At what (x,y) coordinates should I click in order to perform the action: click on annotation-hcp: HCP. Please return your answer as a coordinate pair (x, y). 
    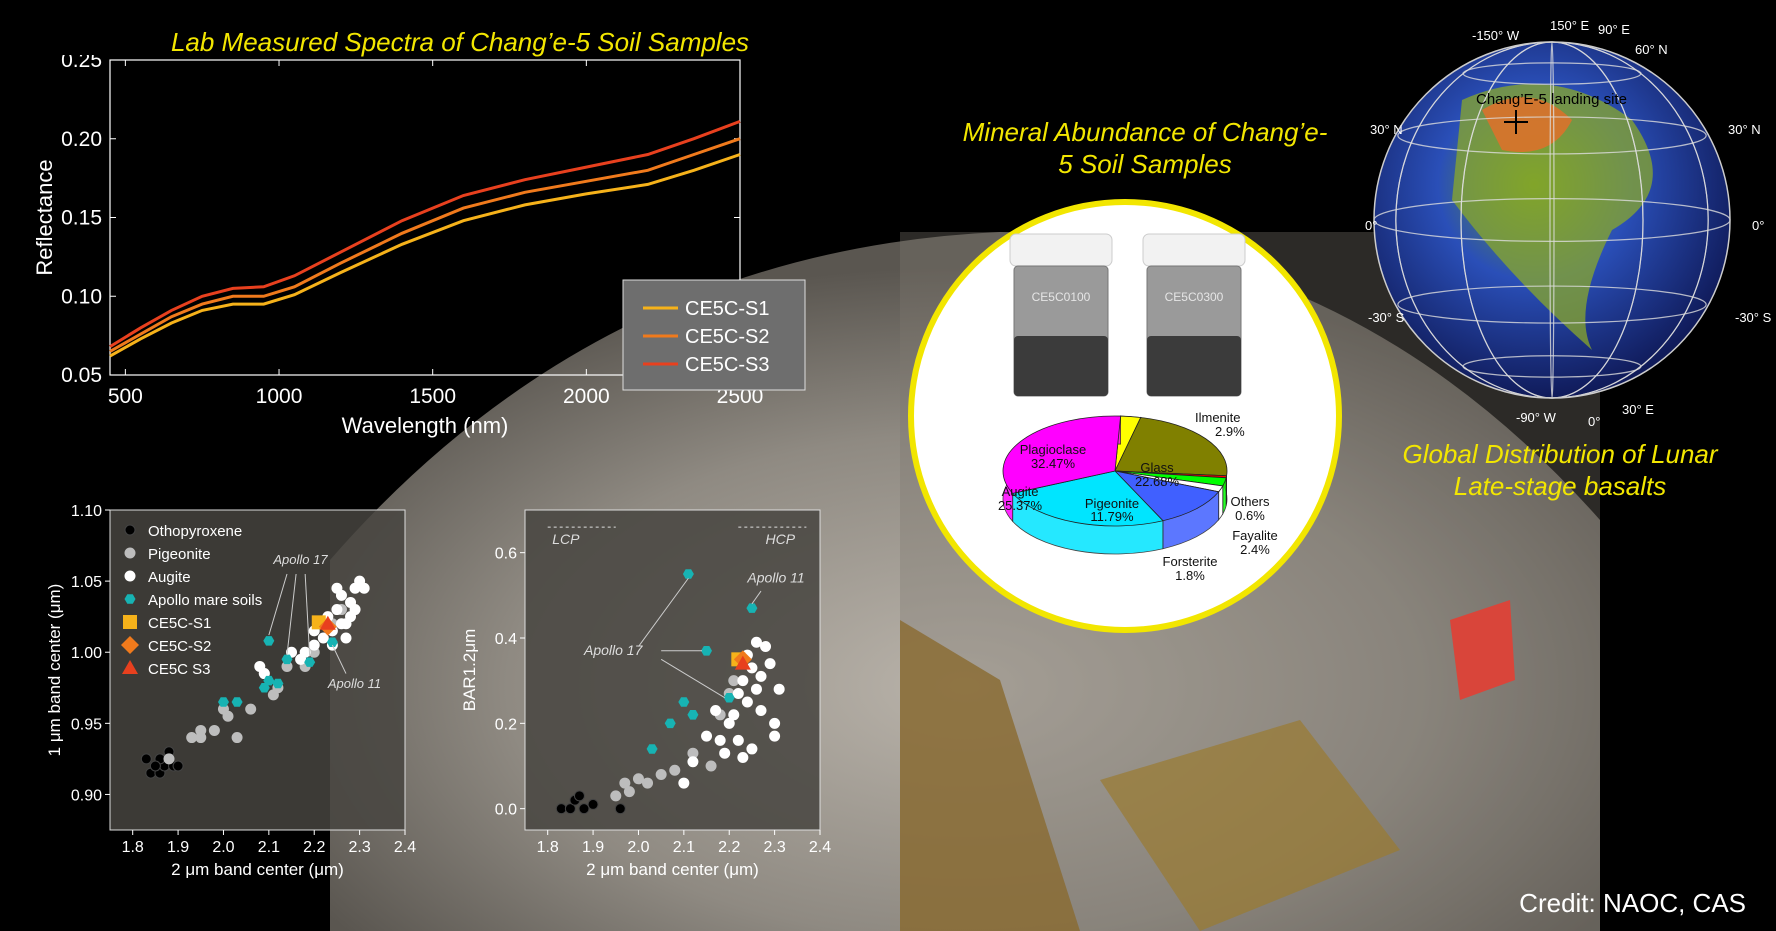
    Looking at the image, I should click on (781, 539).